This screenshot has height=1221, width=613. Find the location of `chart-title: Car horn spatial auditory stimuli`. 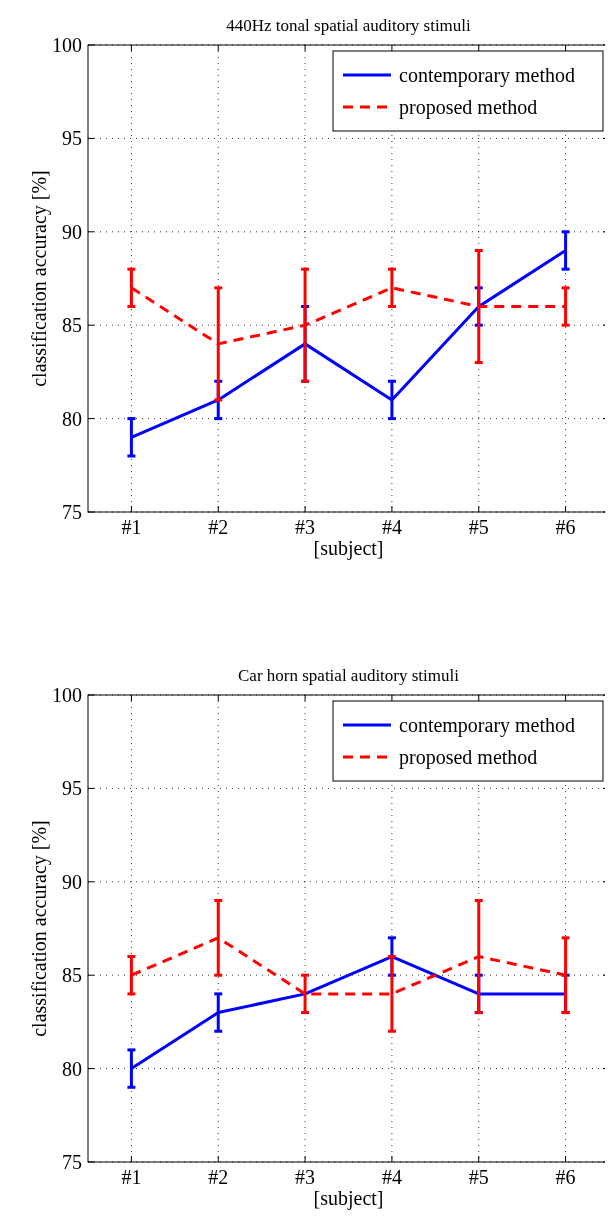

chart-title: Car horn spatial auditory stimuli is located at coordinates (349, 675).